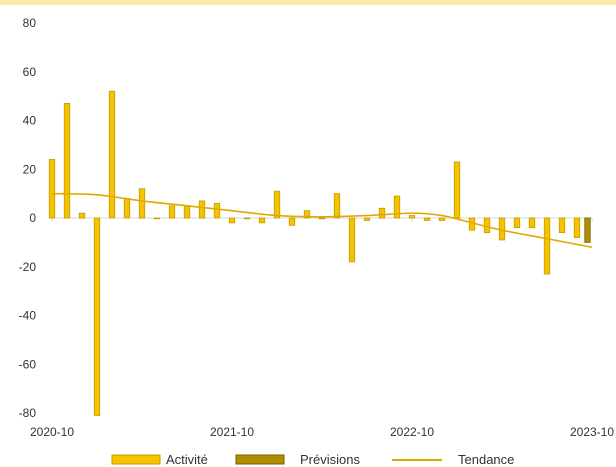 This screenshot has height=467, width=616. I want to click on forecast-bar, so click(587, 230).